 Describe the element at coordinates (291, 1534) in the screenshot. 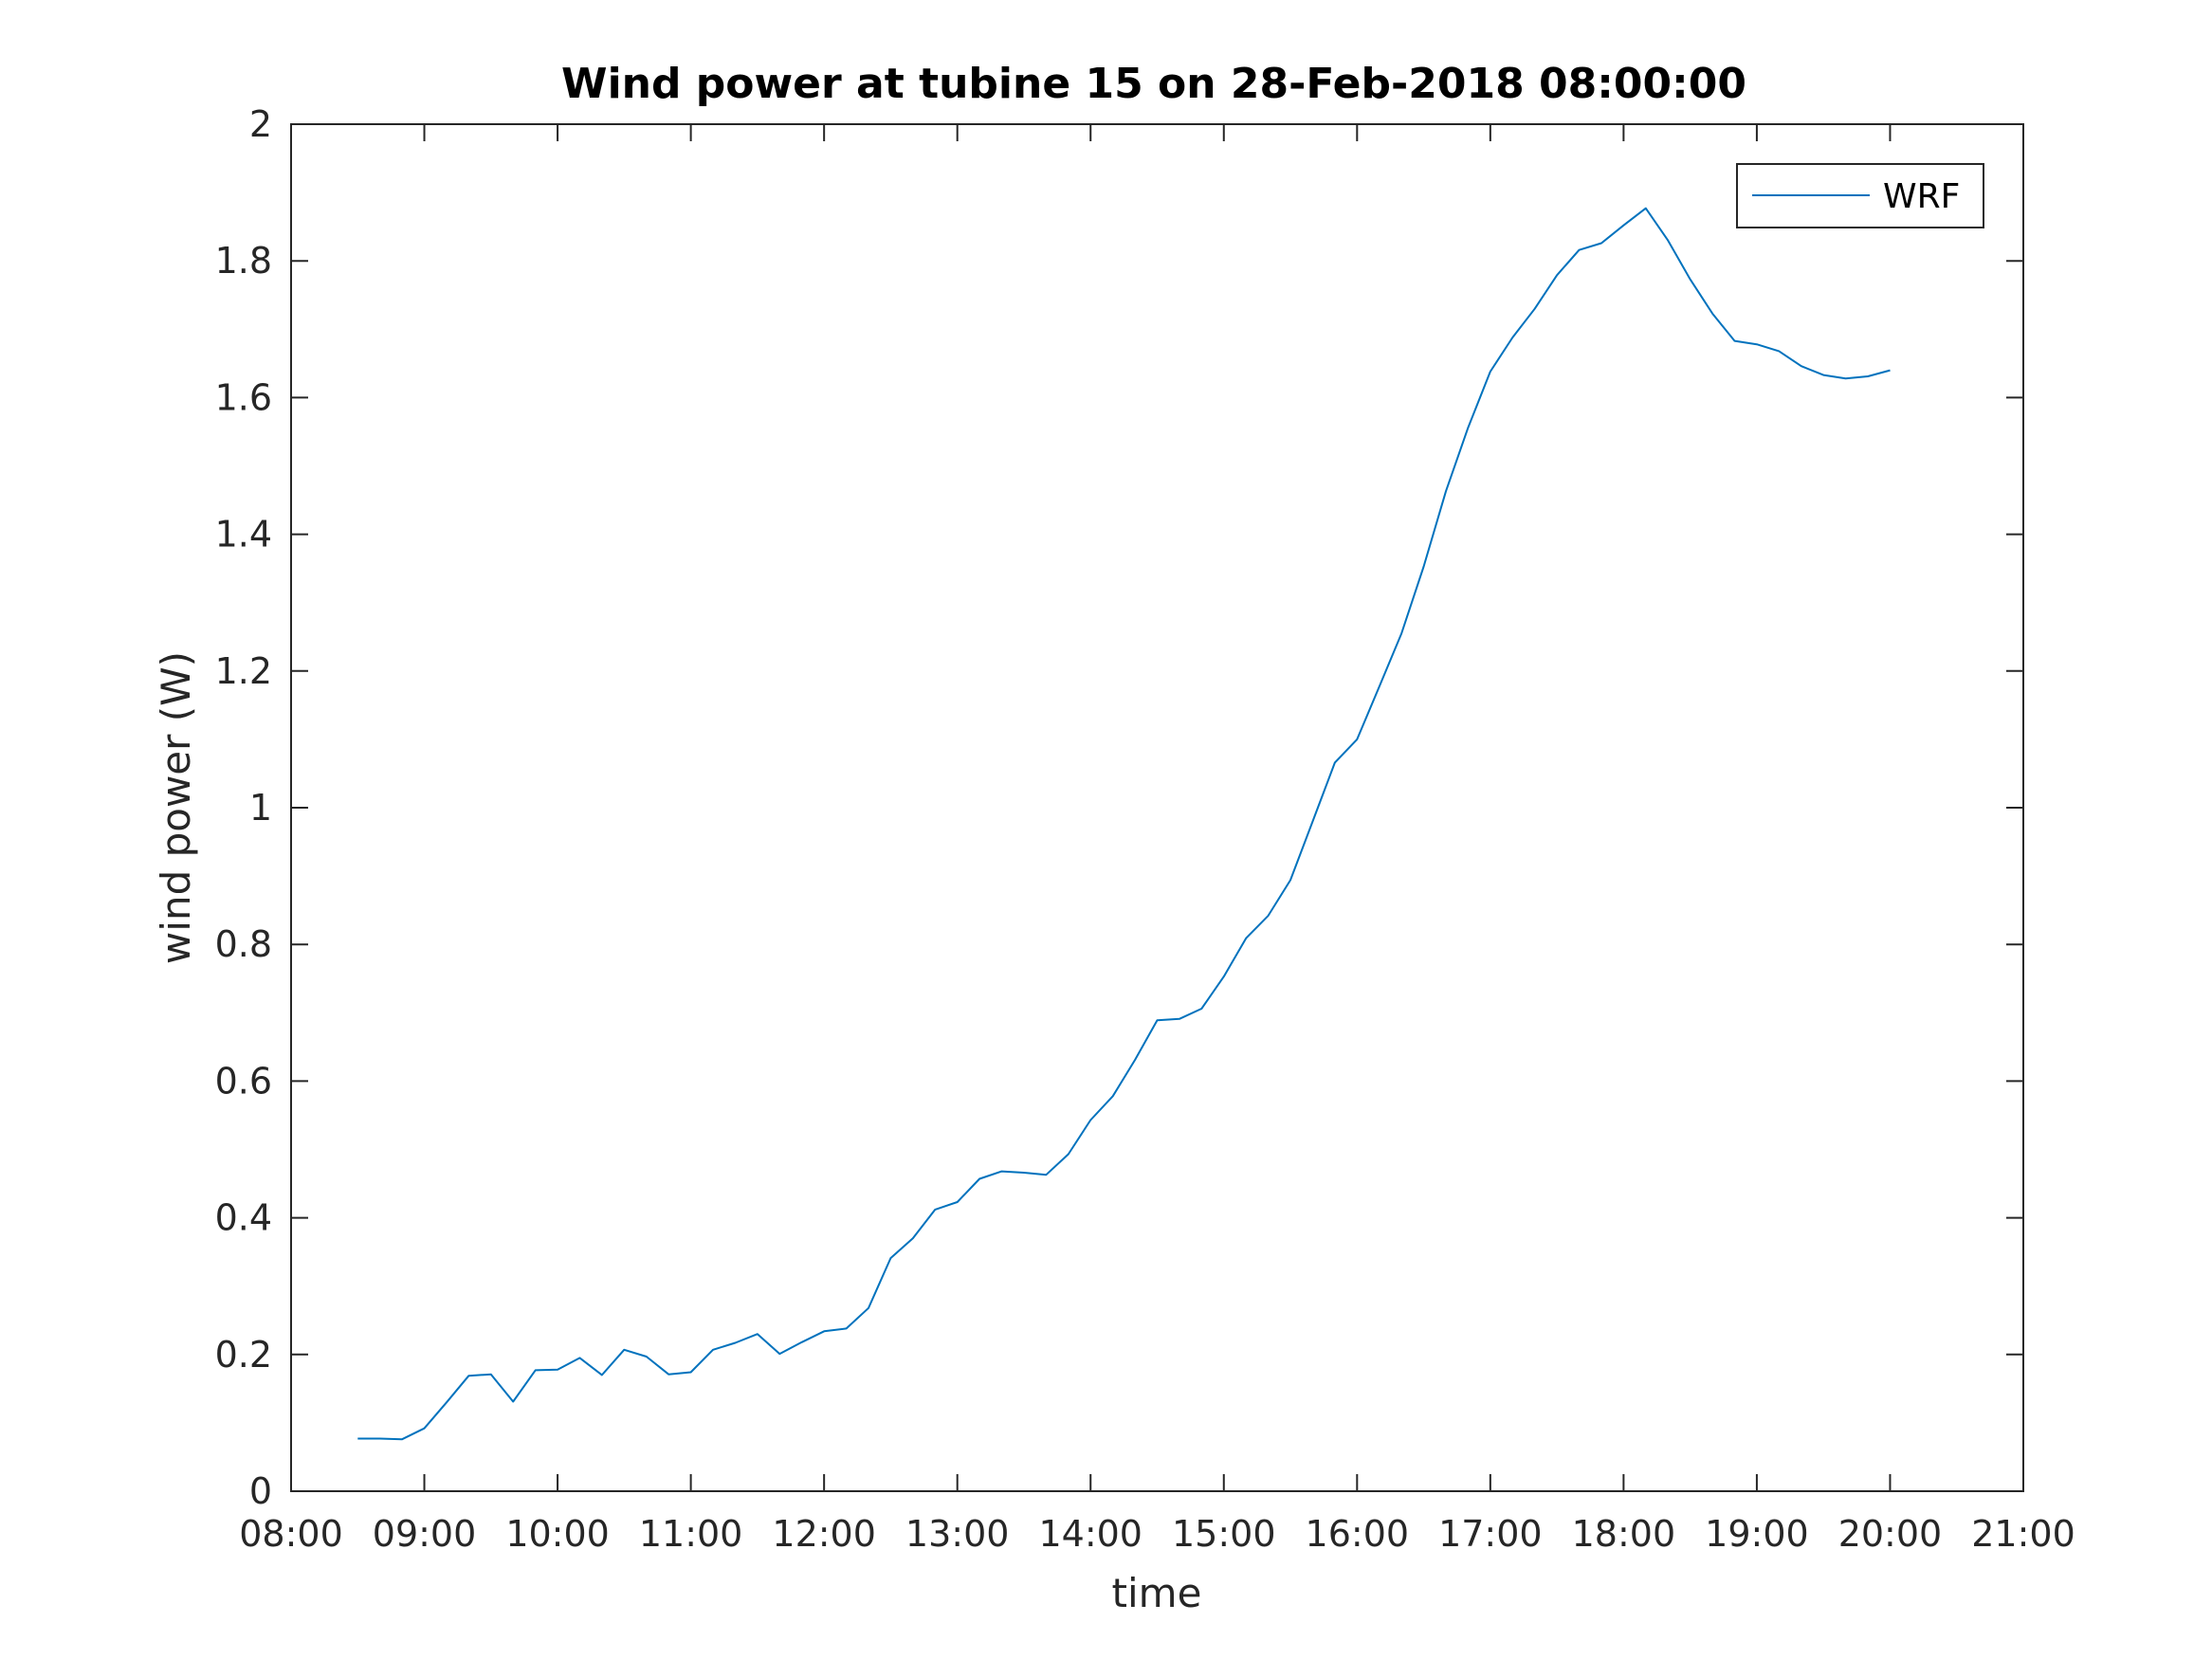

I see `x-tick-label: 08:00` at that location.